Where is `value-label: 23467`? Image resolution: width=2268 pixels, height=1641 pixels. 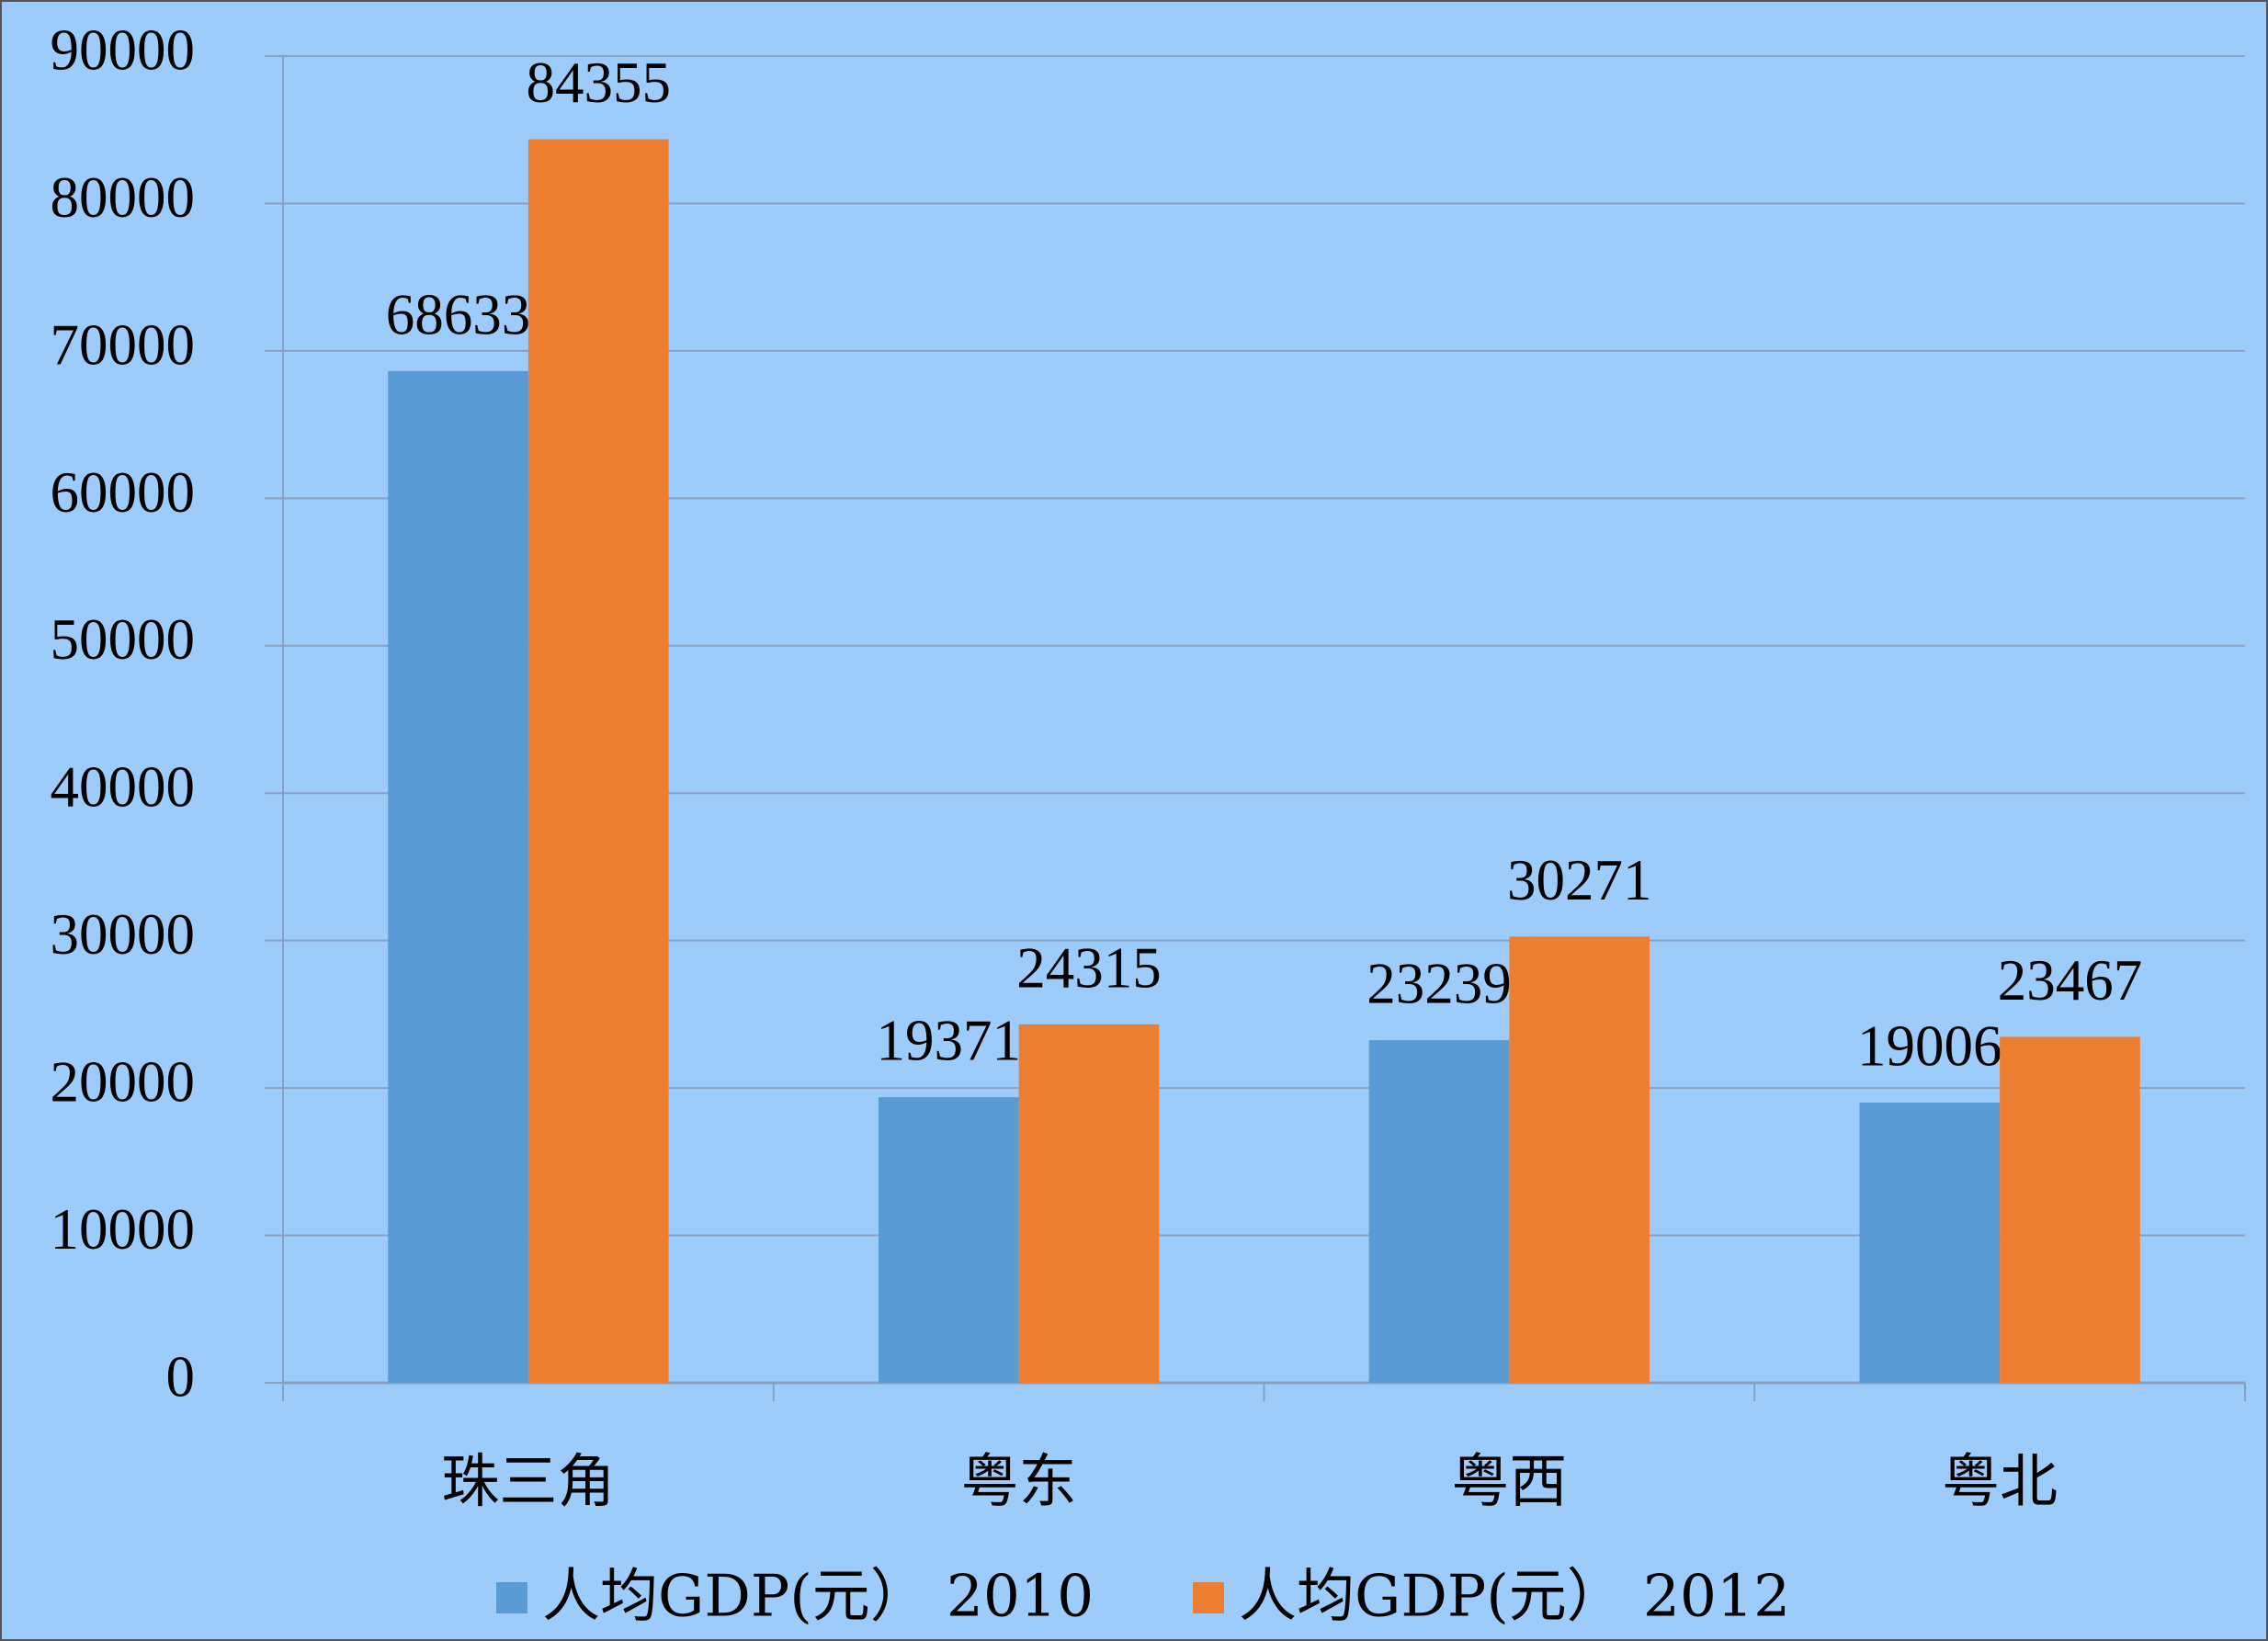 value-label: 23467 is located at coordinates (2070, 981).